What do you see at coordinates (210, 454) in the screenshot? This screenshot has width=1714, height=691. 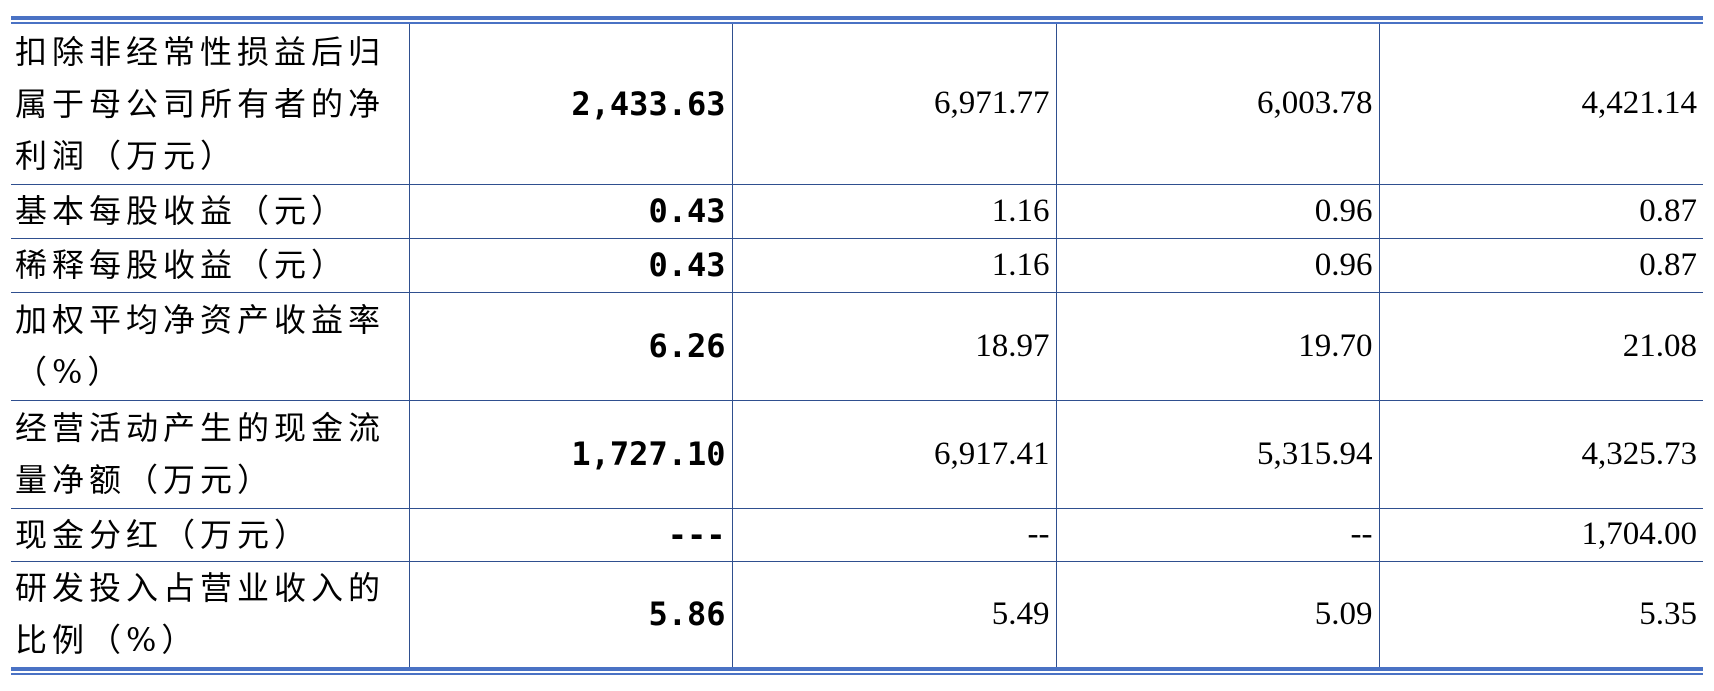 I see `row-label: 经营活动产生的现金流量净额（万元）` at bounding box center [210, 454].